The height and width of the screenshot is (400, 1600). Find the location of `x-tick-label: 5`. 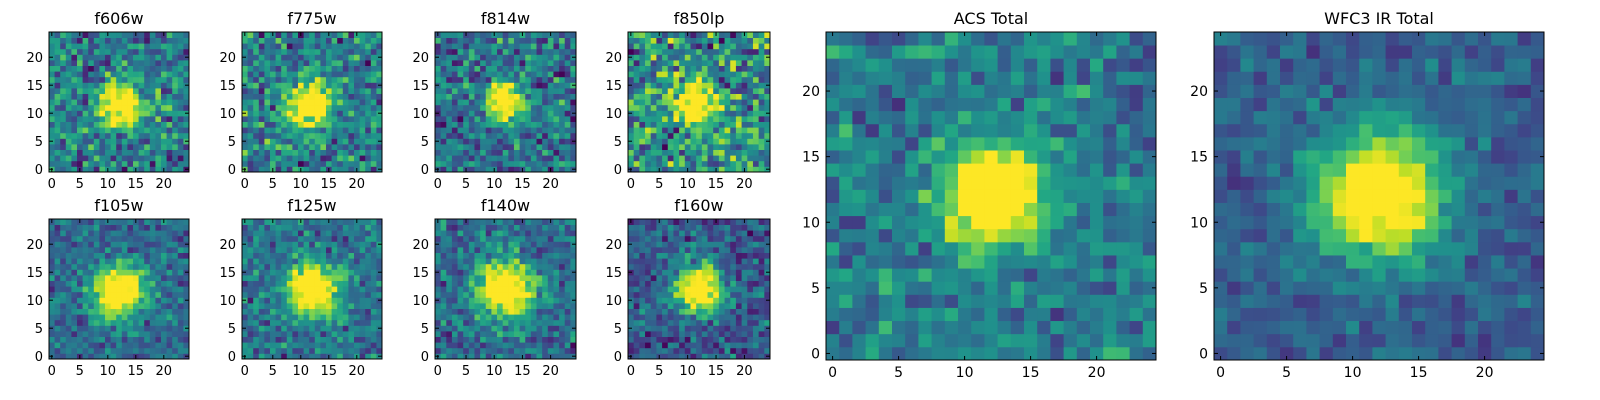

x-tick-label: 5 is located at coordinates (466, 371).